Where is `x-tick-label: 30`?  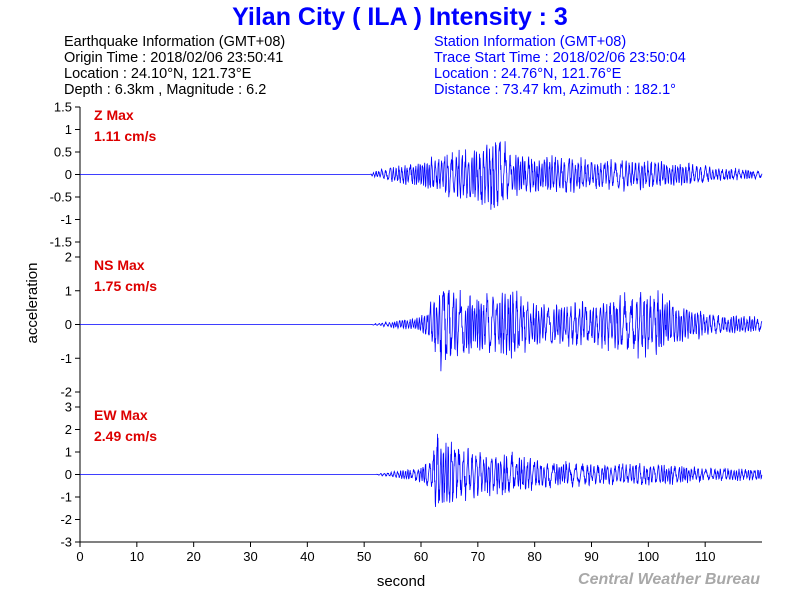 x-tick-label: 30 is located at coordinates (250, 556).